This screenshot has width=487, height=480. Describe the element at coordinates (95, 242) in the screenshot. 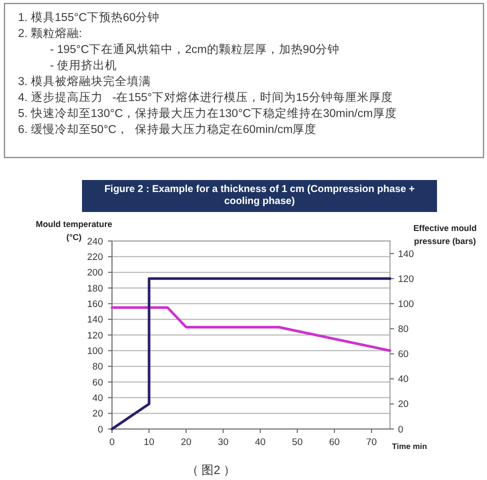

I see `y-tick-label: 240` at that location.